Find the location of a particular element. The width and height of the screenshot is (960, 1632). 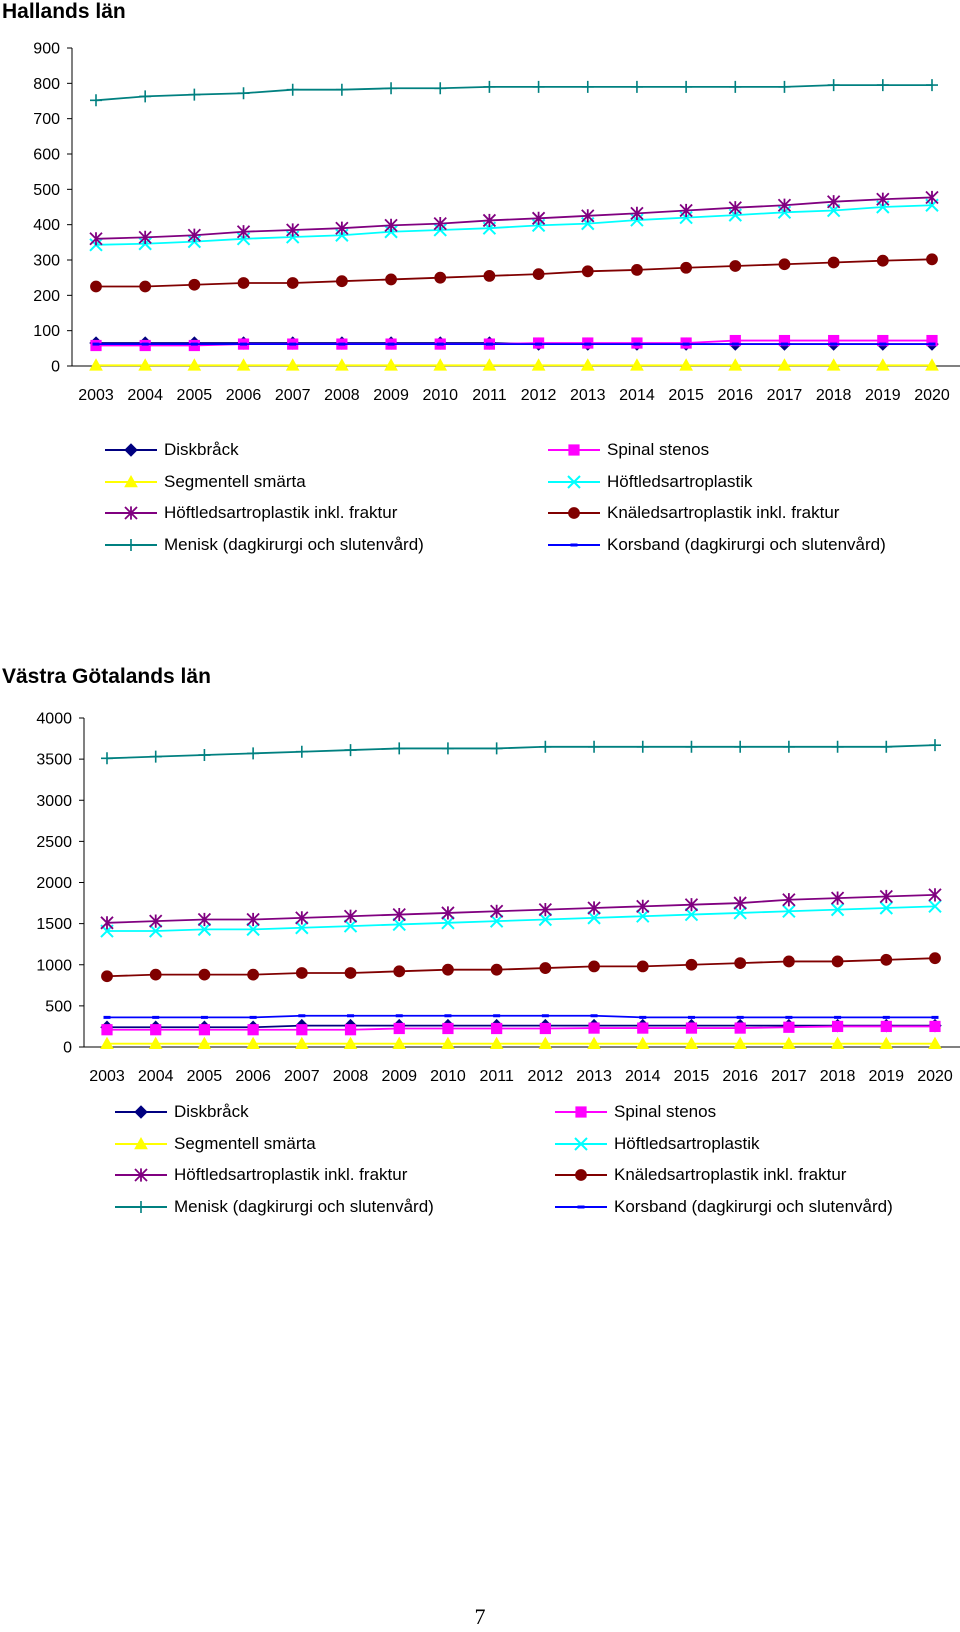

y-tick-label: 200 is located at coordinates (46, 296).